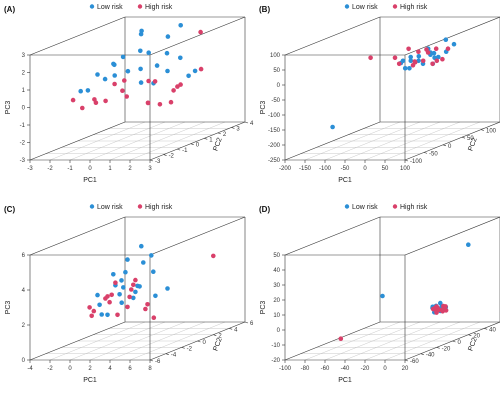 This screenshot has height=405, width=500. Describe the element at coordinates (472, 344) in the screenshot. I see `y-axis-label: PC2` at that location.